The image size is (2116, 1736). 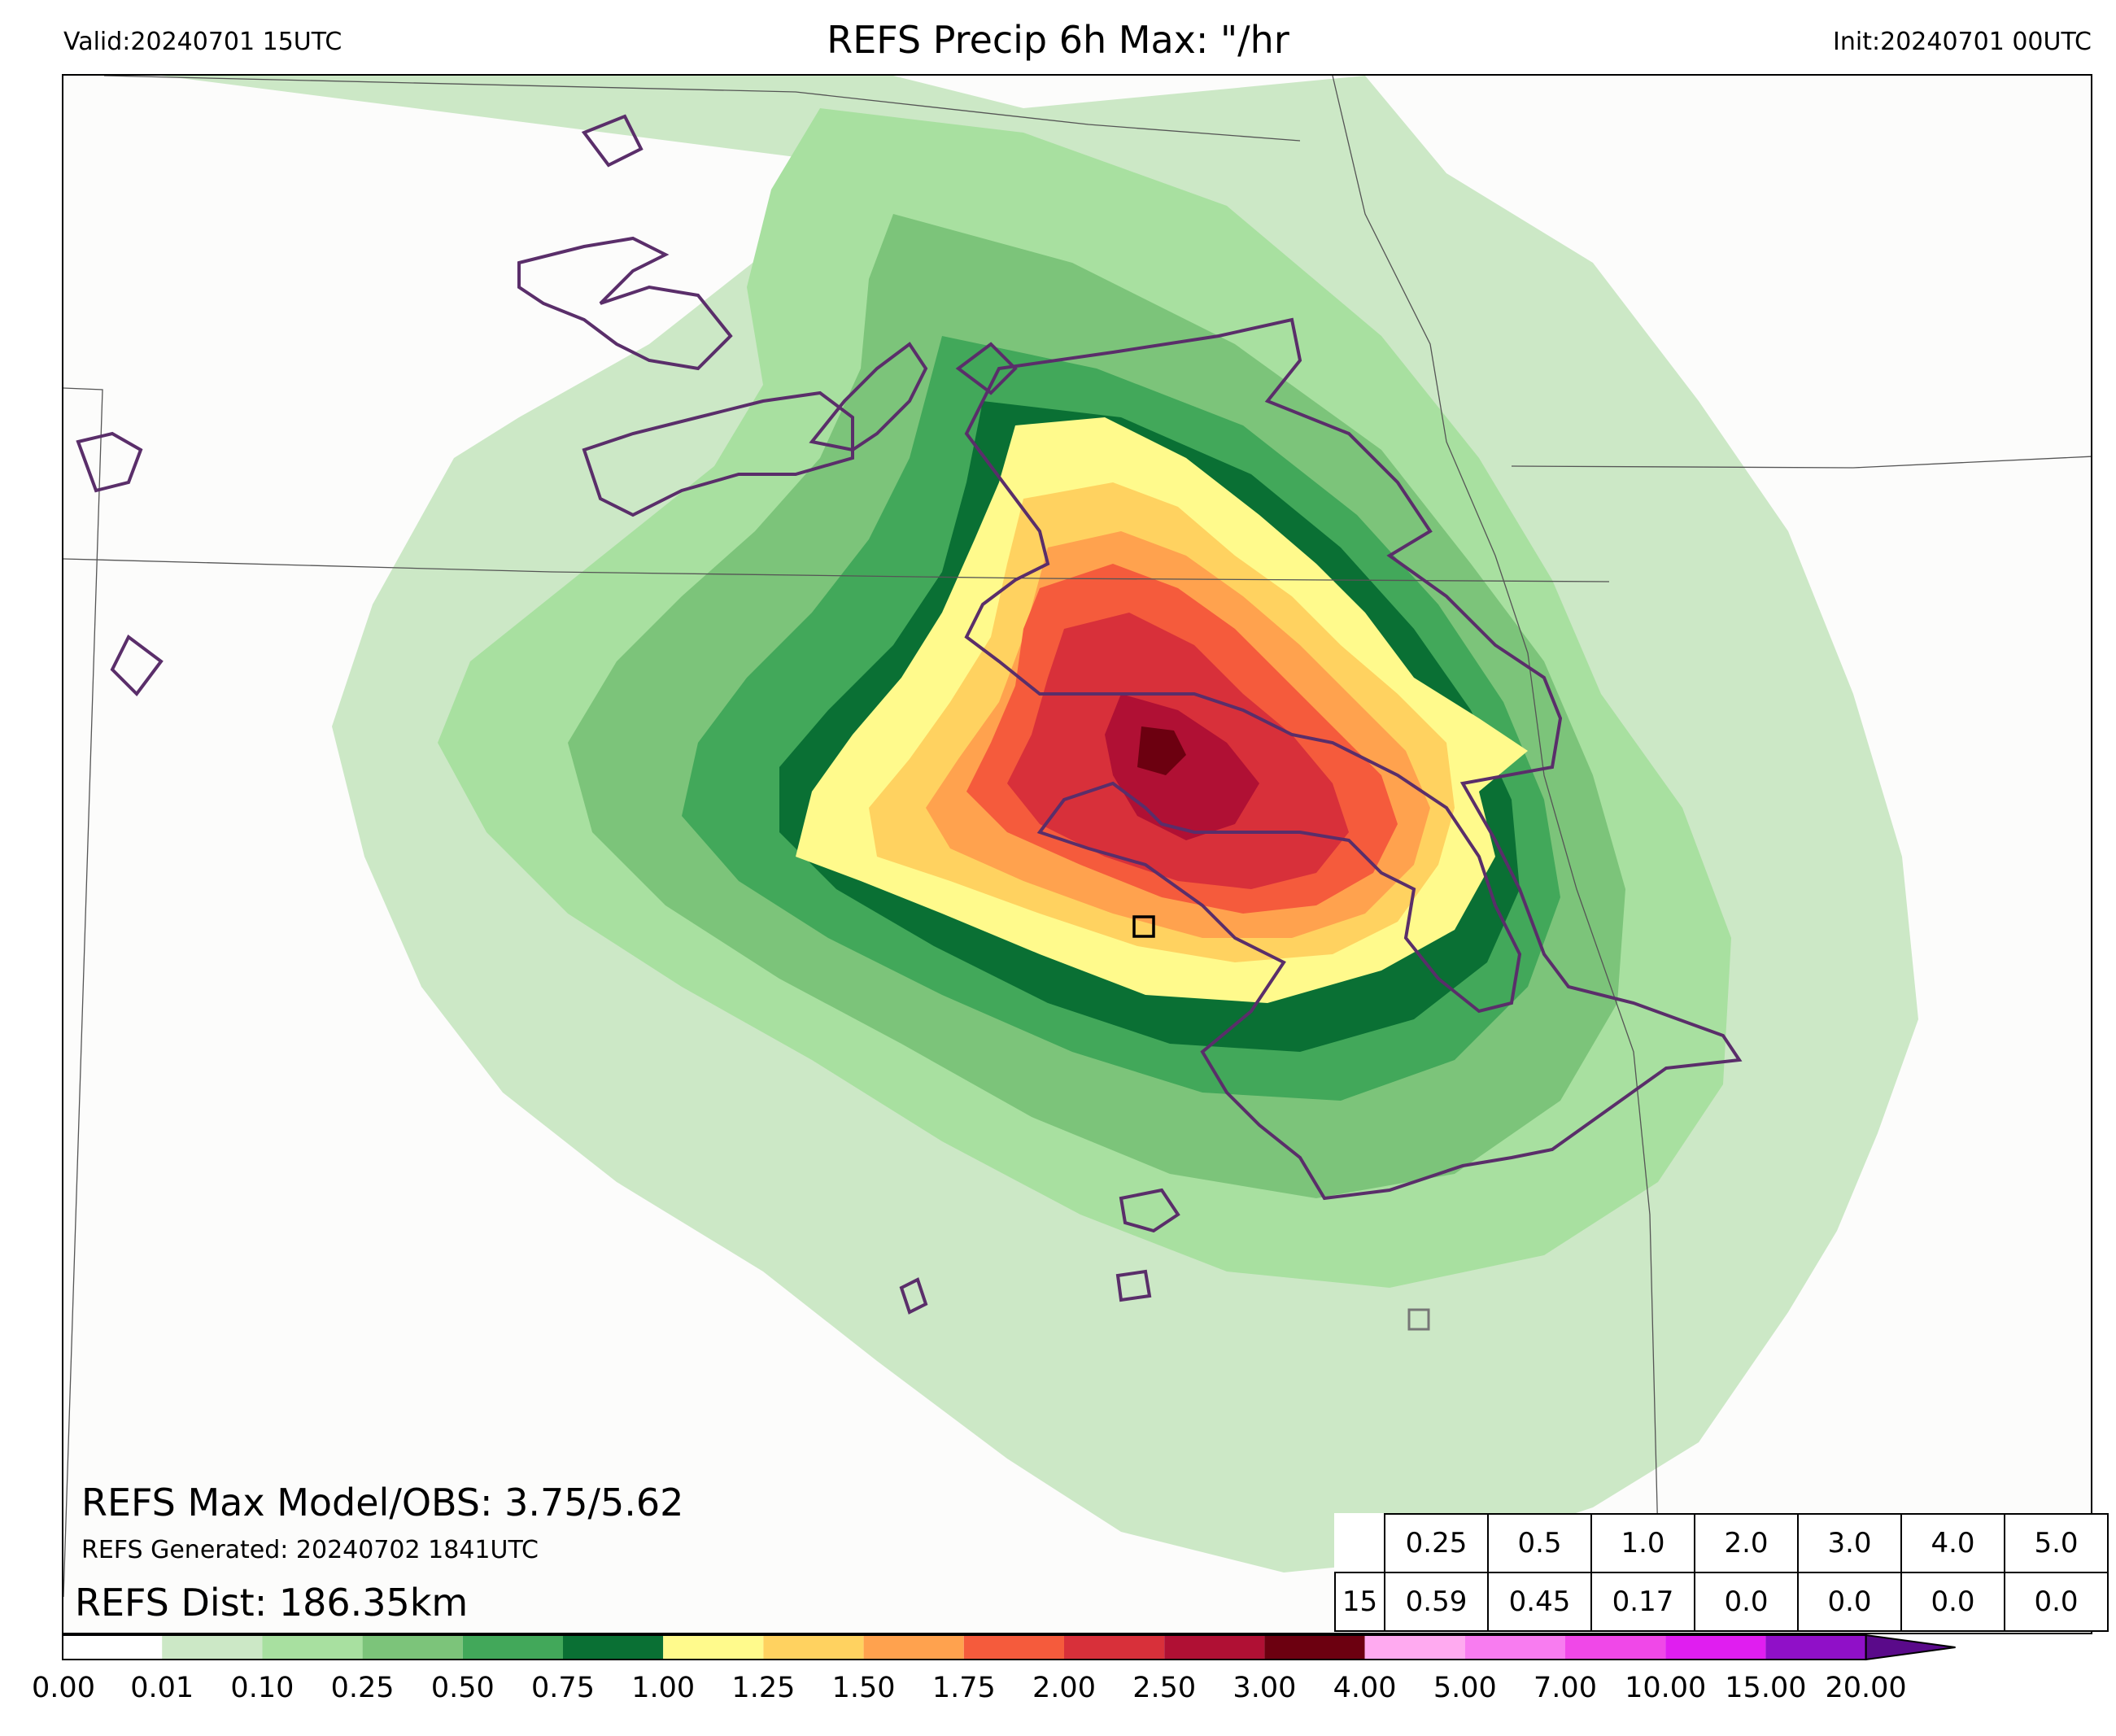 What do you see at coordinates (1437, 1602) in the screenshot?
I see `prob-value-1: 0.59` at bounding box center [1437, 1602].